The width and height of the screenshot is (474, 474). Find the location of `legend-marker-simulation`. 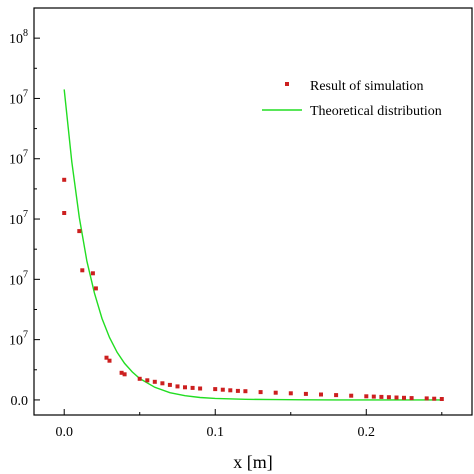

legend-marker-simulation is located at coordinates (287, 84).